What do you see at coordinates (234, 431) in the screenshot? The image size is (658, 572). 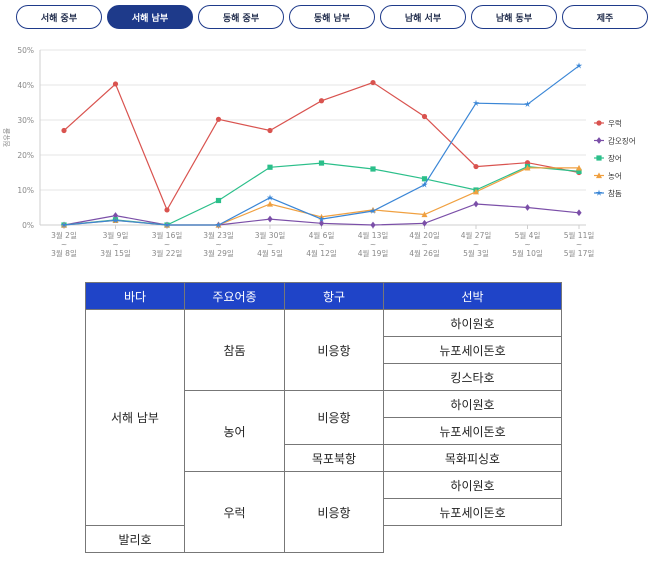 I see `cell-species: 농어` at bounding box center [234, 431].